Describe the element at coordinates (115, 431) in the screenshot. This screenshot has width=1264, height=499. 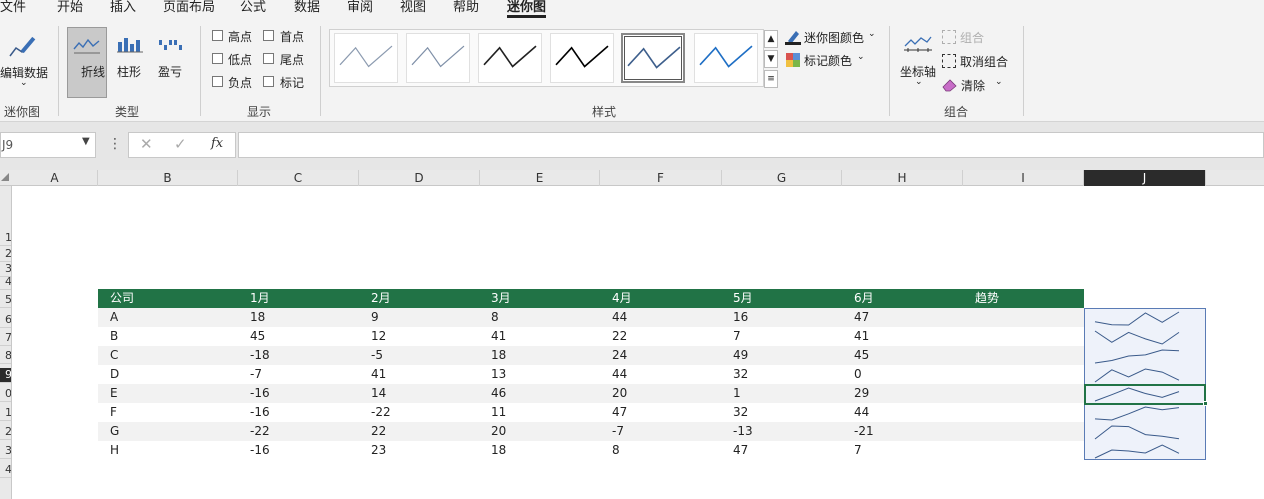
I see `company-cell: G` at that location.